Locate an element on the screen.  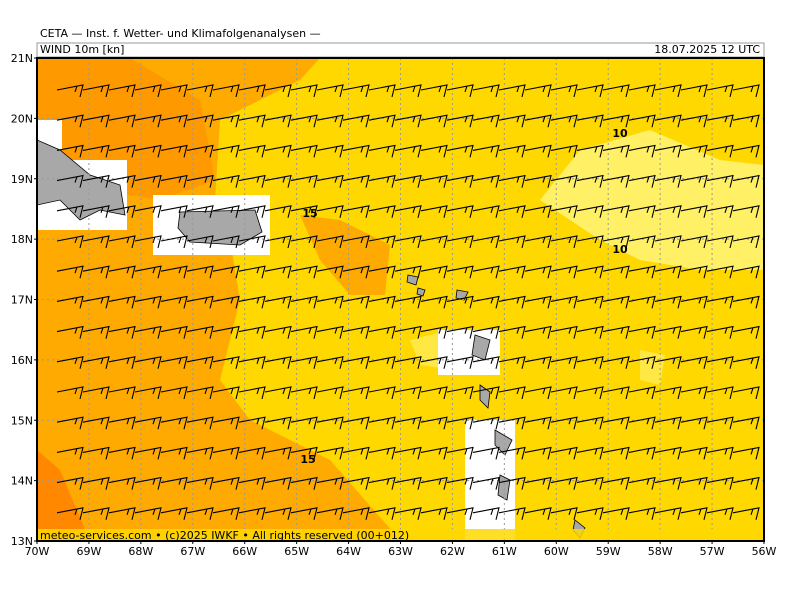
lon-label: 58W is located at coordinates (660, 551).